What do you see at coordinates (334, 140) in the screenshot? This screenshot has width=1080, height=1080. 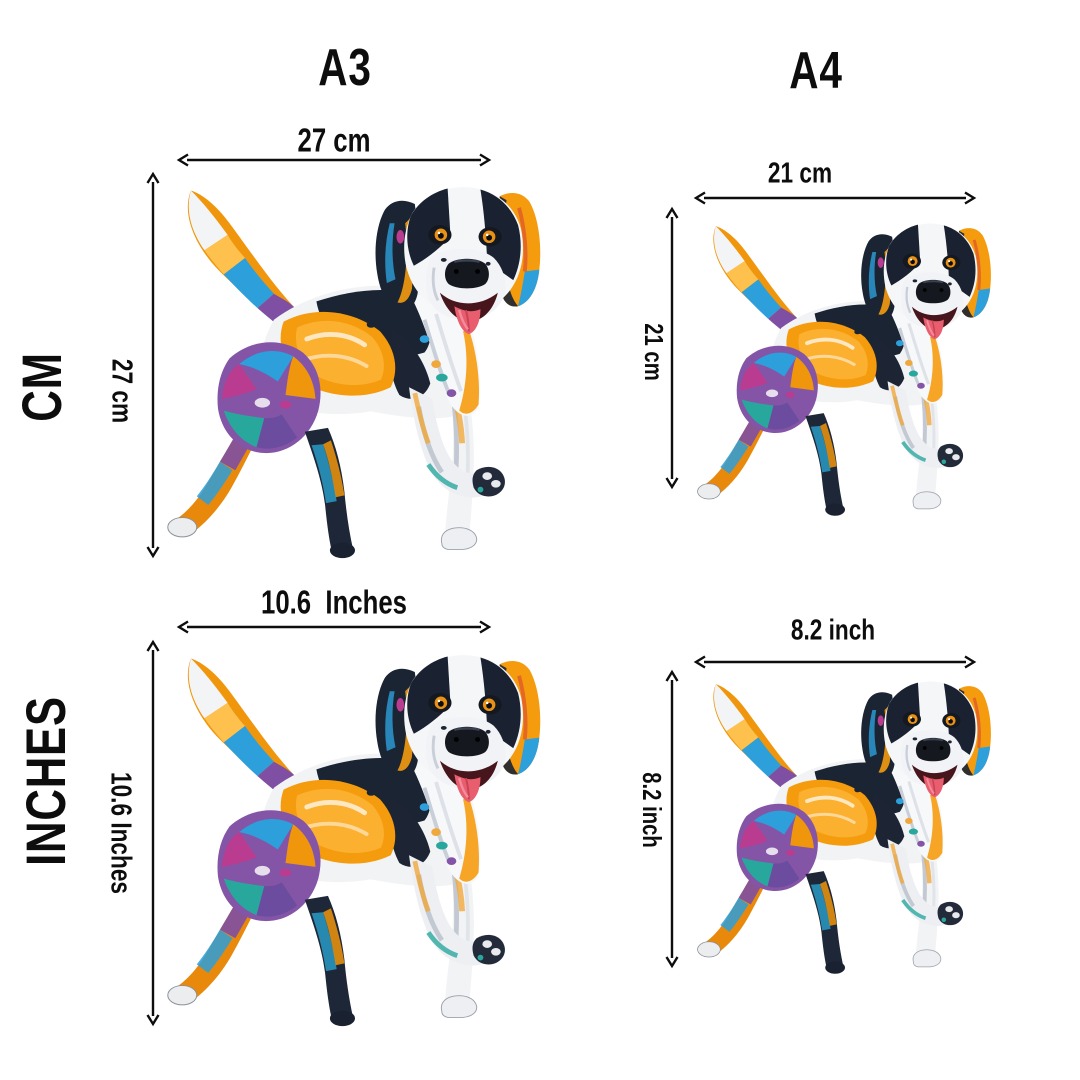 I see `width-label-a3-cm: 27 cm` at bounding box center [334, 140].